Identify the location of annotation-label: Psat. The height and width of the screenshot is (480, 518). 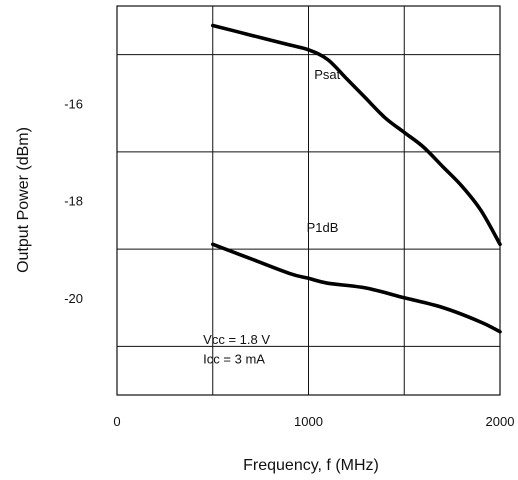
(327, 74).